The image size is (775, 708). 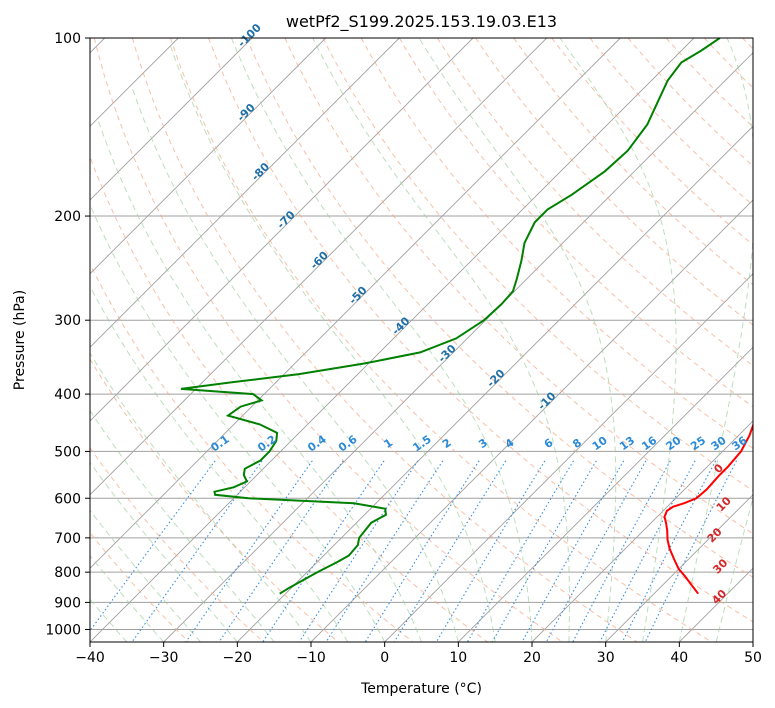 I want to click on isotherm-label-9: -10, so click(x=546, y=400).